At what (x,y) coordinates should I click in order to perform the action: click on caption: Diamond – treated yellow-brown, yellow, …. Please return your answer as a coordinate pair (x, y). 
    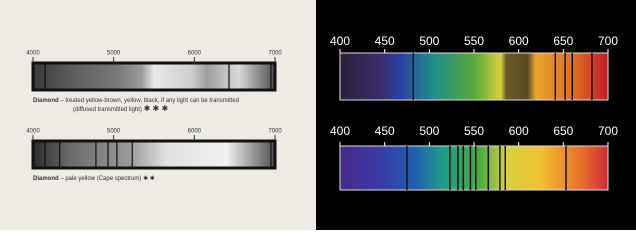
    Looking at the image, I should click on (136, 101).